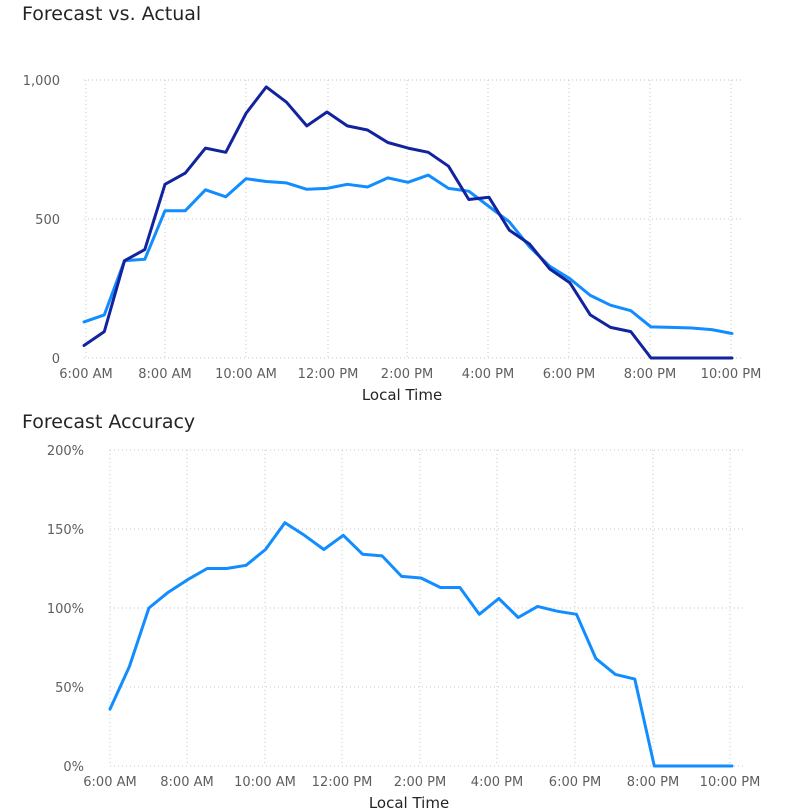 The height and width of the screenshot is (812, 788). I want to click on forecast-accuracy-x-tick-label: 10:00 PM, so click(730, 782).